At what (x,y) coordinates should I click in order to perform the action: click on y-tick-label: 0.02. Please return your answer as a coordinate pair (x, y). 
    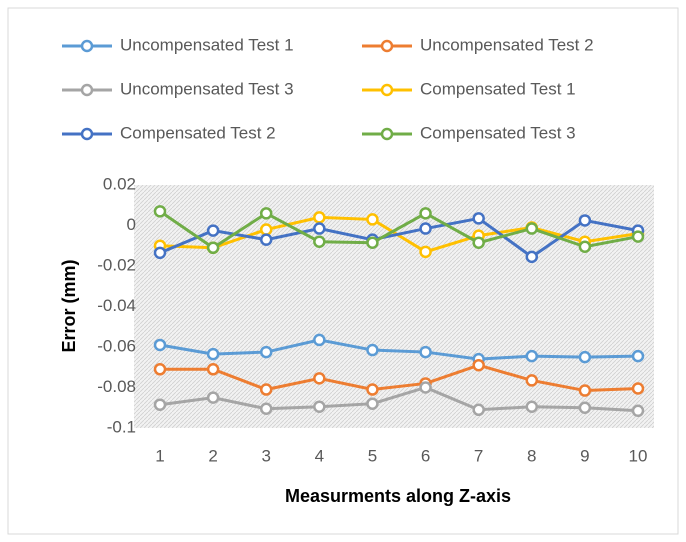
    Looking at the image, I should click on (119, 183).